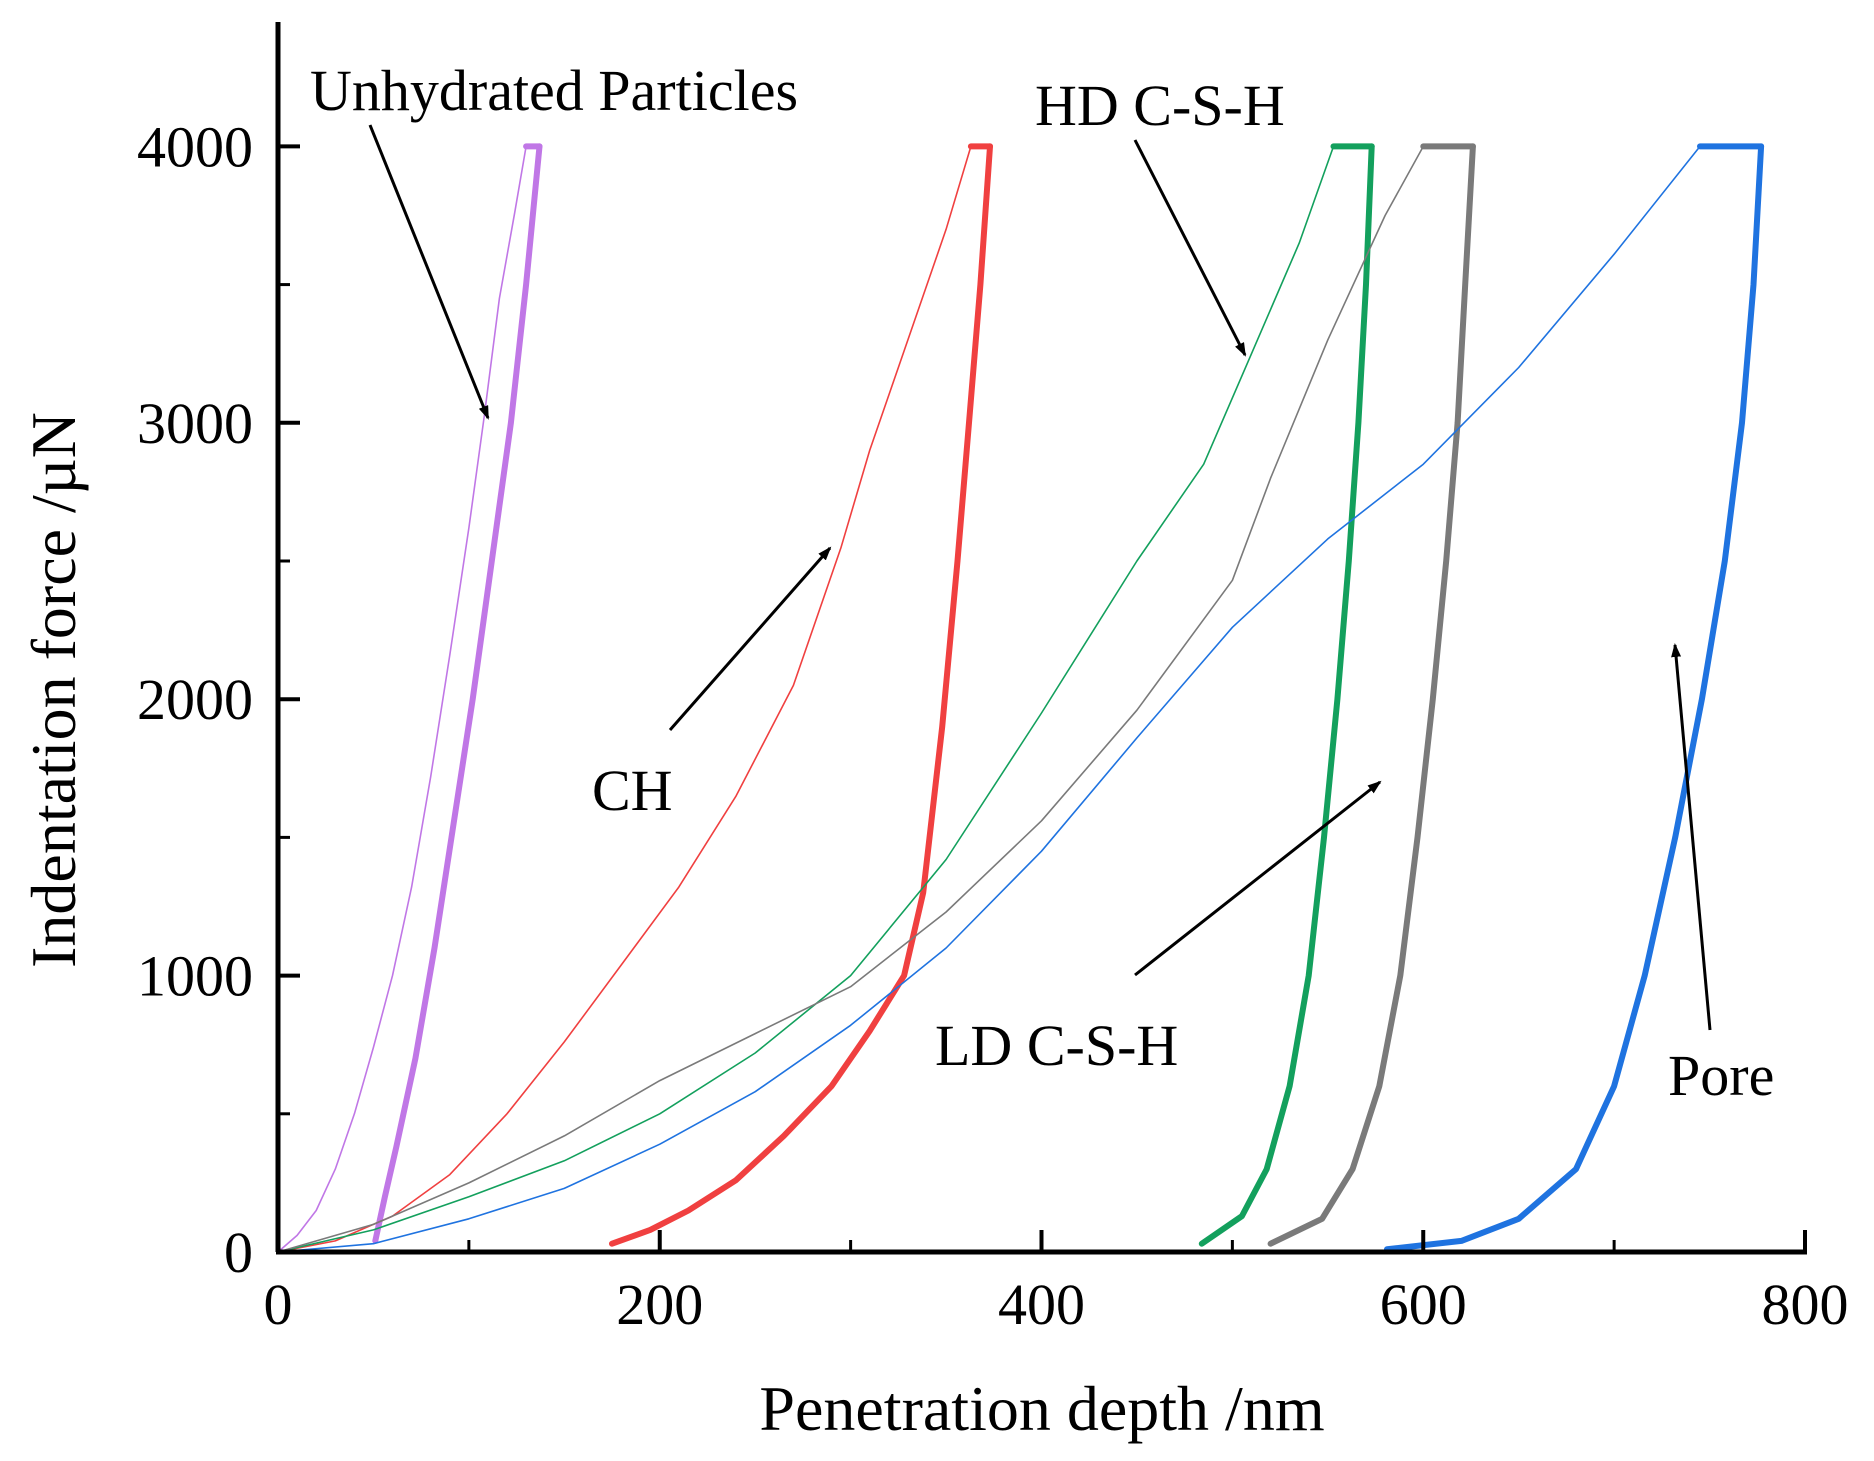  What do you see at coordinates (195, 423) in the screenshot?
I see `y-tick-label: 3000` at bounding box center [195, 423].